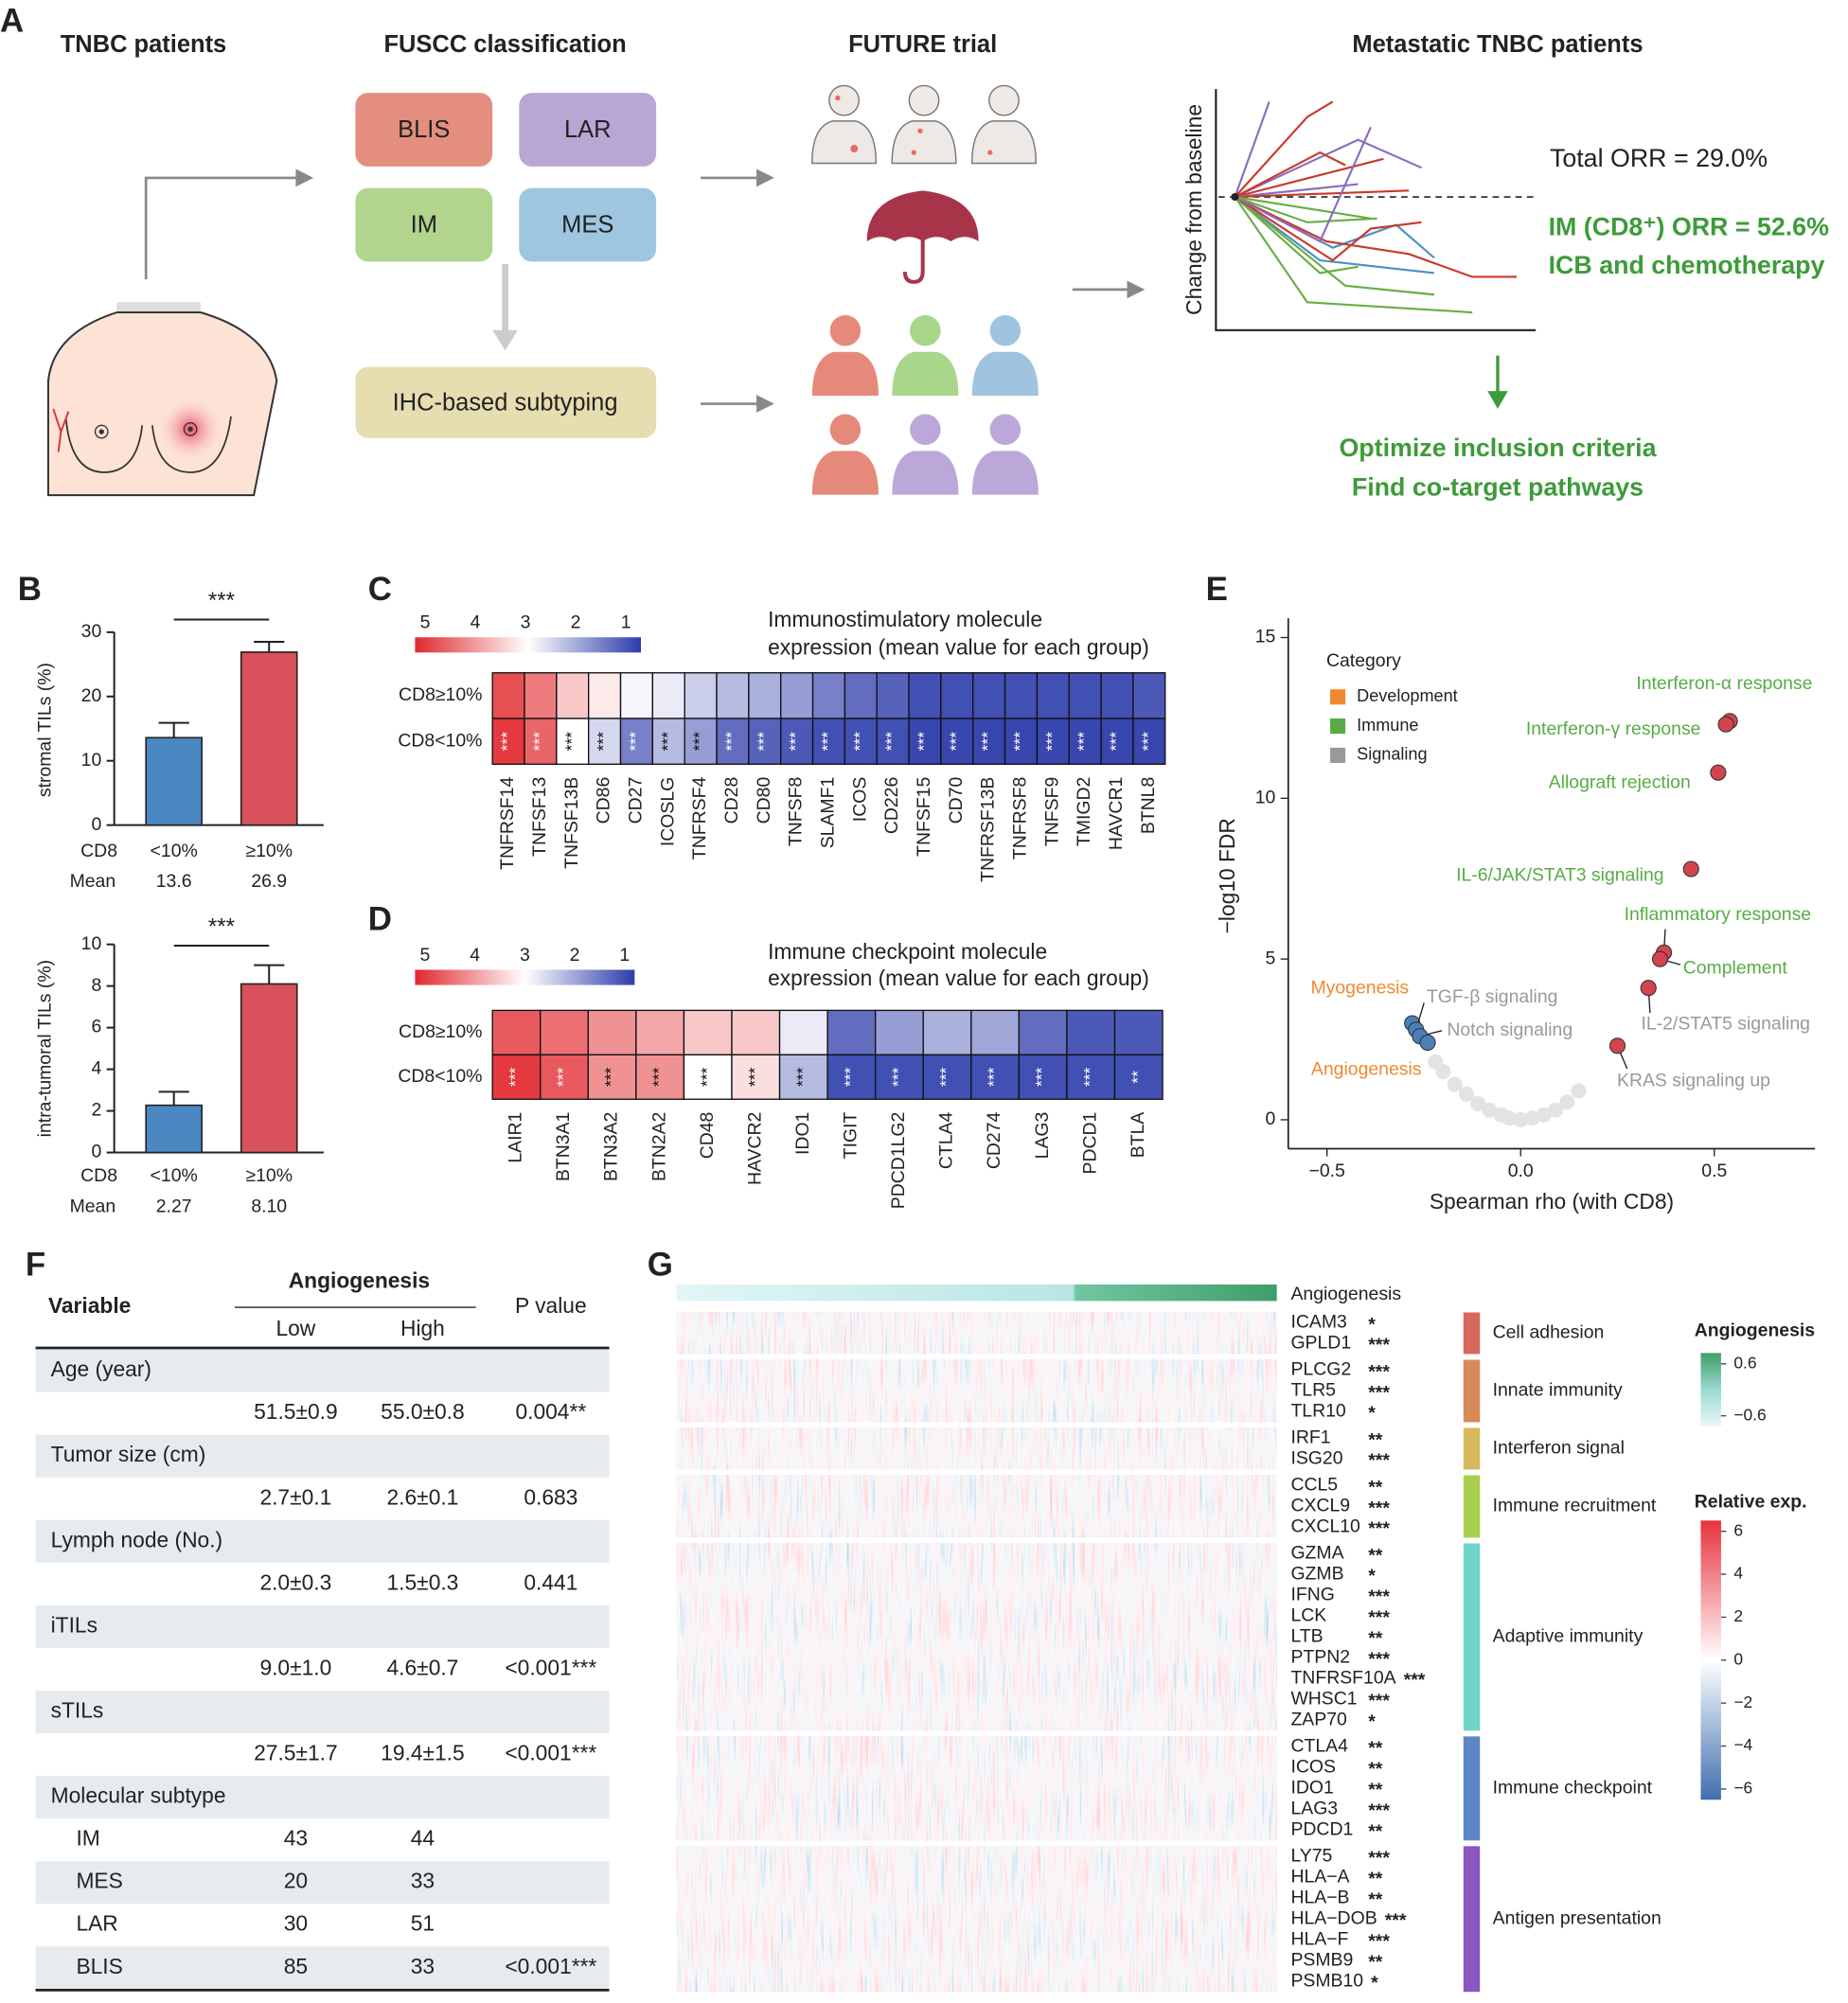  What do you see at coordinates (98, 851) in the screenshot?
I see `x-label: CD8` at bounding box center [98, 851].